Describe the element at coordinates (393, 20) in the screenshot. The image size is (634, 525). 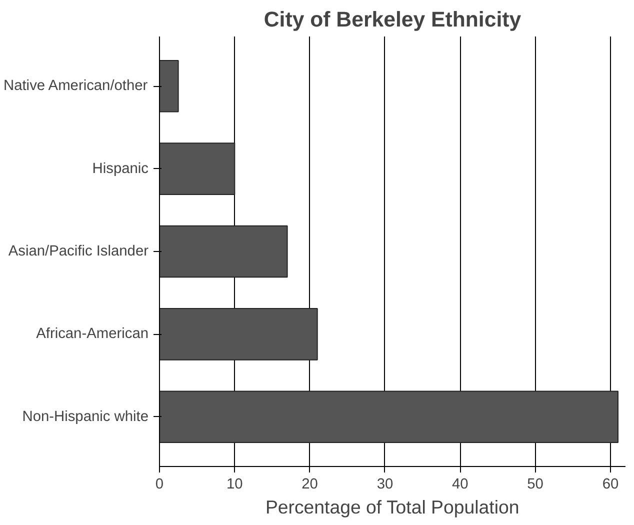
I see `chart-title: City of Berkeley Ethnicity` at that location.